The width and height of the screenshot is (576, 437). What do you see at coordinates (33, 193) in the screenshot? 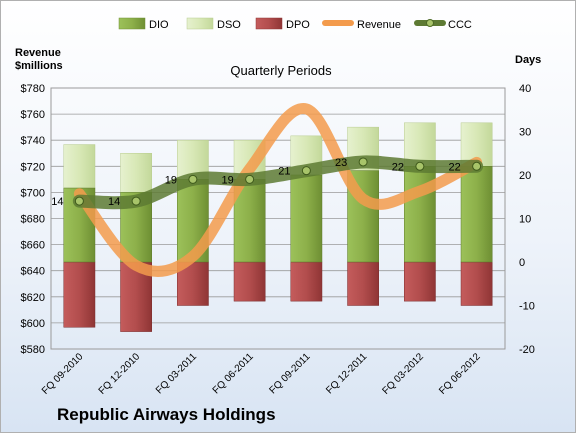
I see `left-tick-label: $700` at bounding box center [33, 193].